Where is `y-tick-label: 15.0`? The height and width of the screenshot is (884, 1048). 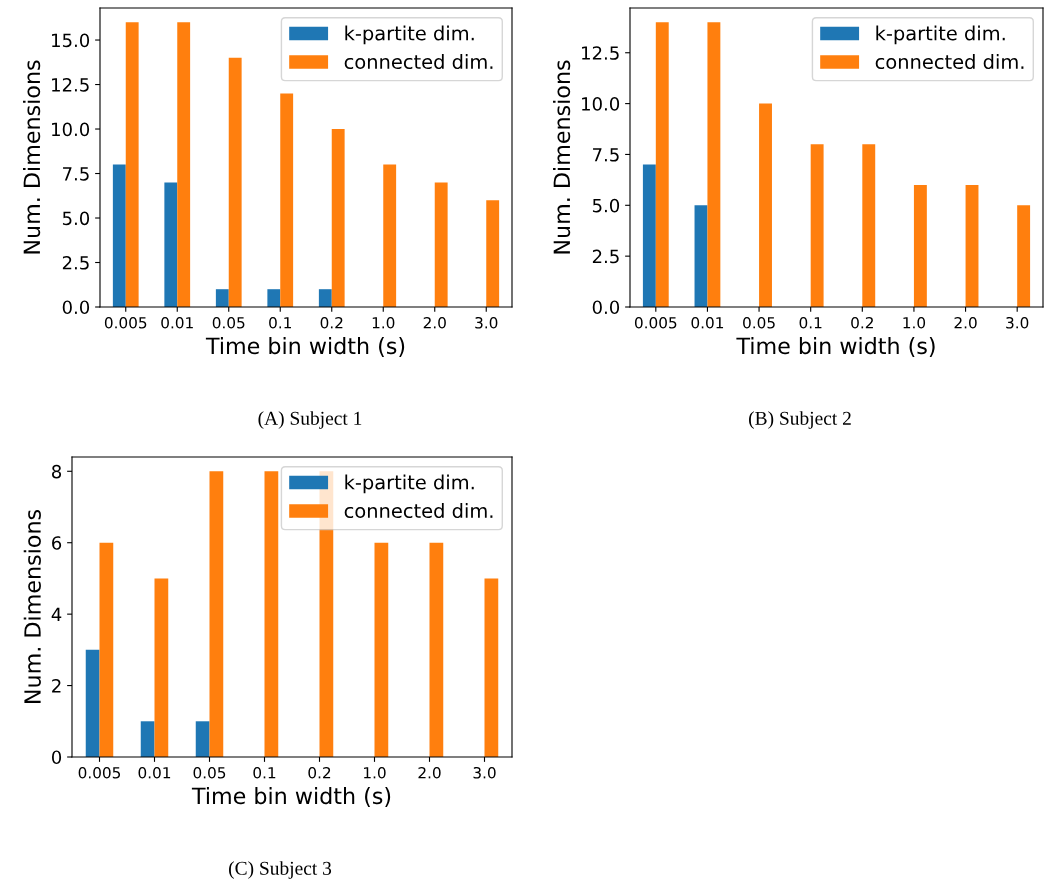 y-tick-label: 15.0 is located at coordinates (71, 40).